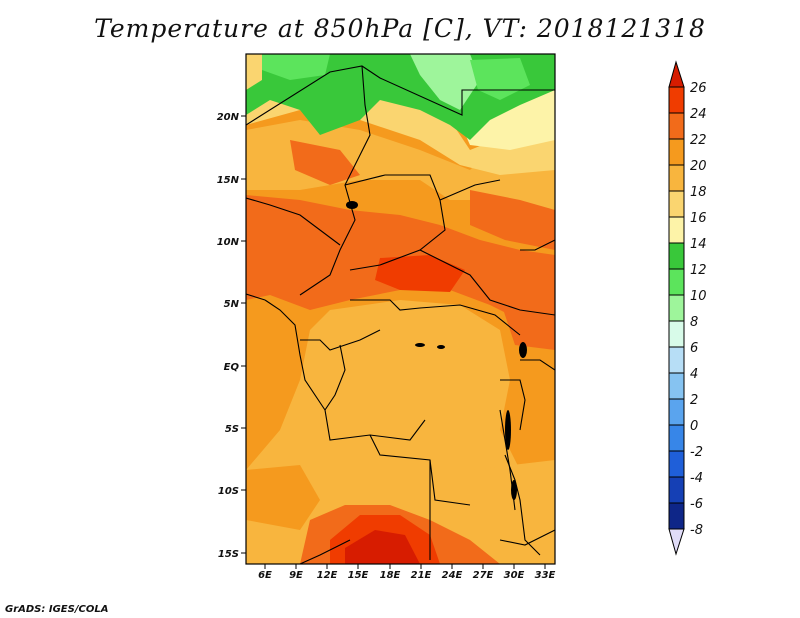 The height and width of the screenshot is (618, 800). Describe the element at coordinates (694, 348) in the screenshot. I see `colorbar-label: 6` at that location.